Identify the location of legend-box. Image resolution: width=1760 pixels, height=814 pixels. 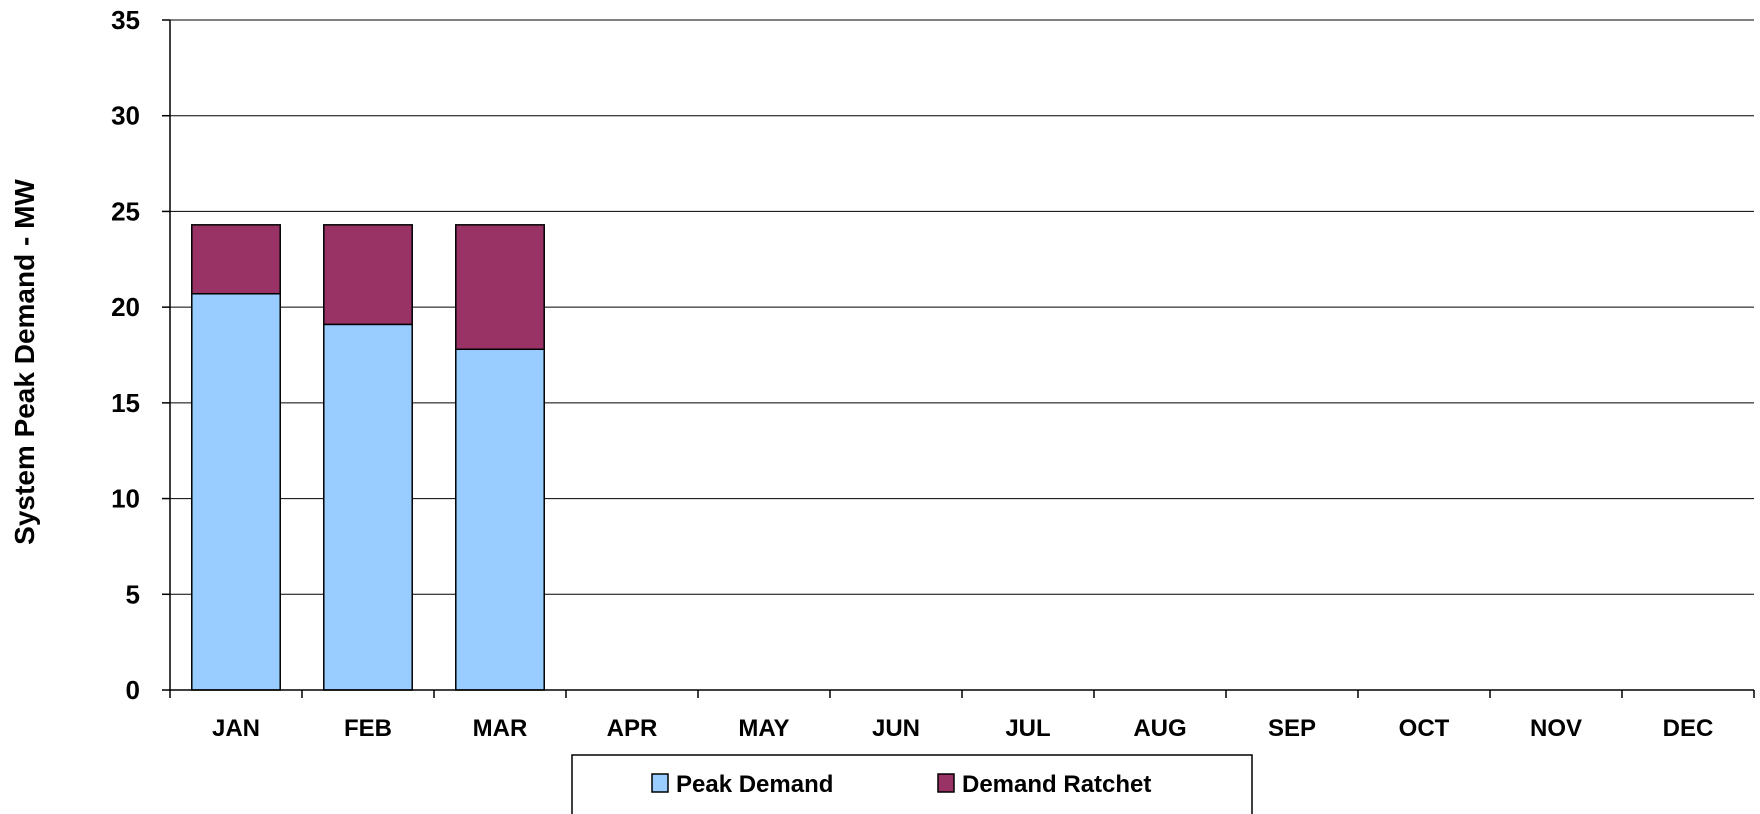
(912, 784).